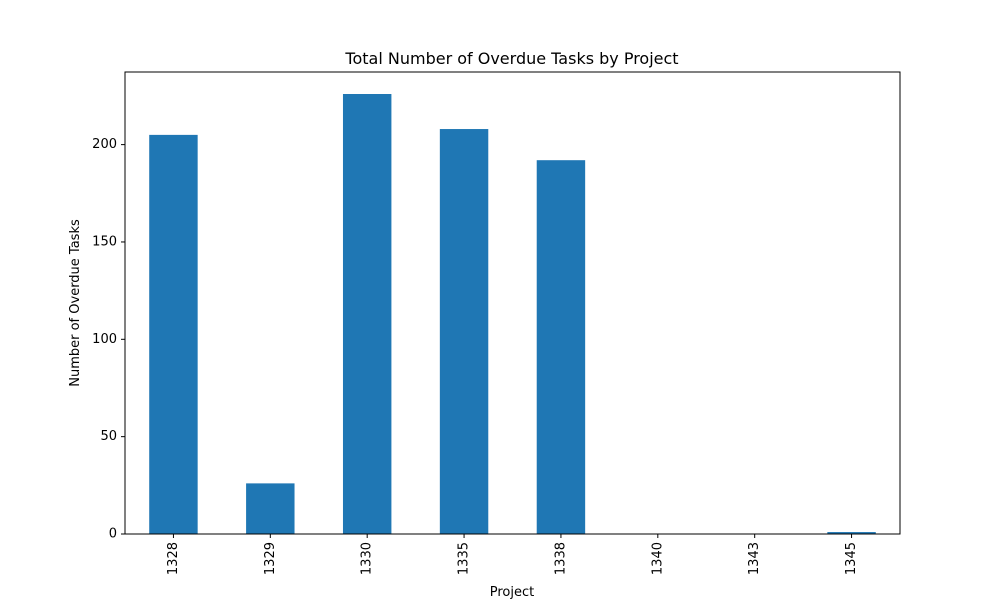  Describe the element at coordinates (104, 241) in the screenshot. I see `y-tick-label: 150` at that location.